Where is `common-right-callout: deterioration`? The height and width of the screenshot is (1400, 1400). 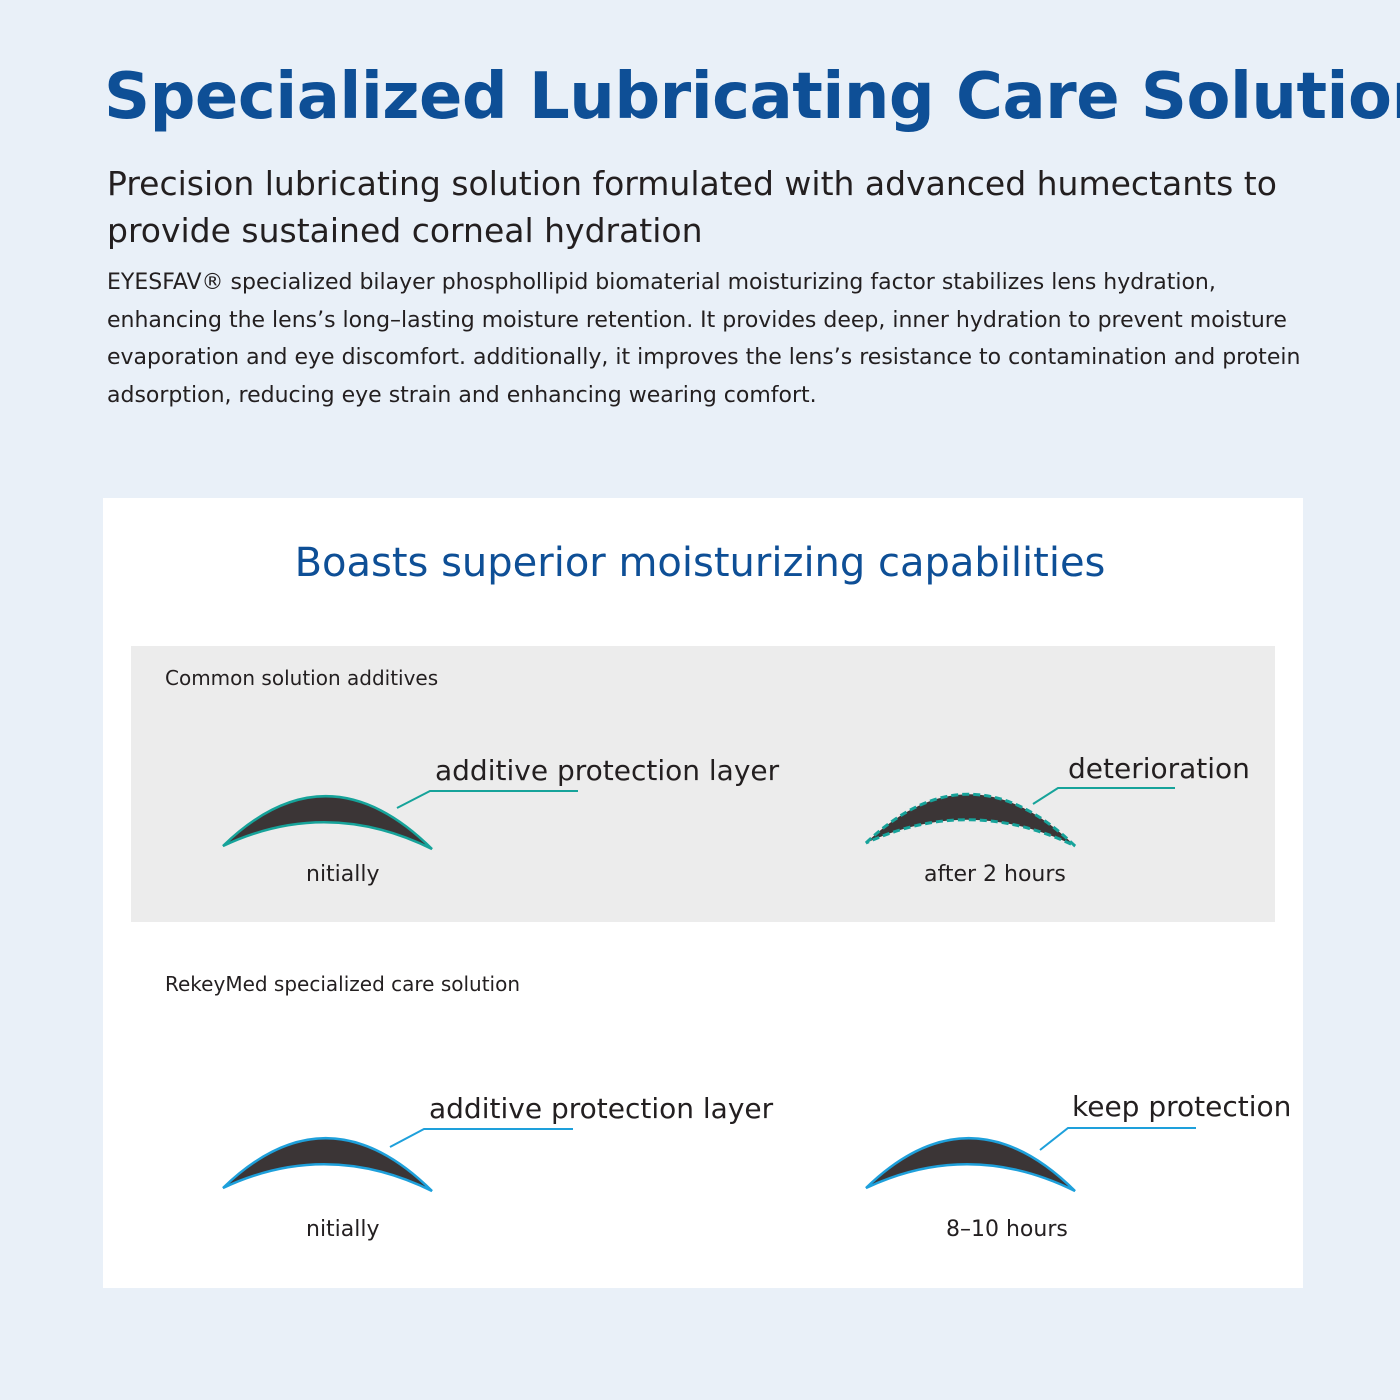
common-right-callout: deterioration is located at coordinates (1159, 768).